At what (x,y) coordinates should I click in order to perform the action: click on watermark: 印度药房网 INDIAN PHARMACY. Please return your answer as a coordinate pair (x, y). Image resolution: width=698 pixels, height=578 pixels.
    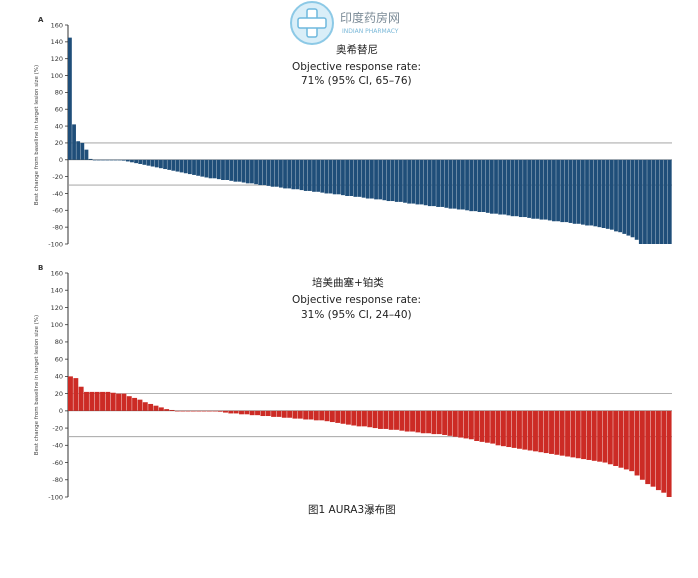
    Looking at the image, I should click on (345, 23).